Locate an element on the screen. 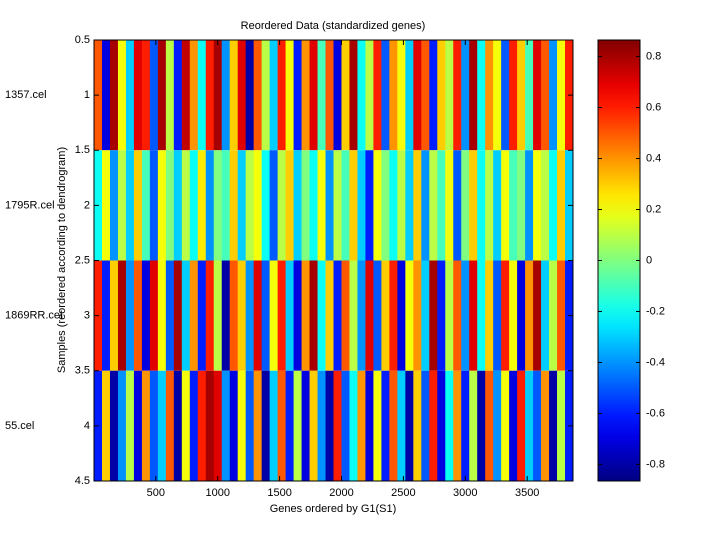 The image size is (720, 540). colorbar-tick-label: -0.2 is located at coordinates (655, 311).